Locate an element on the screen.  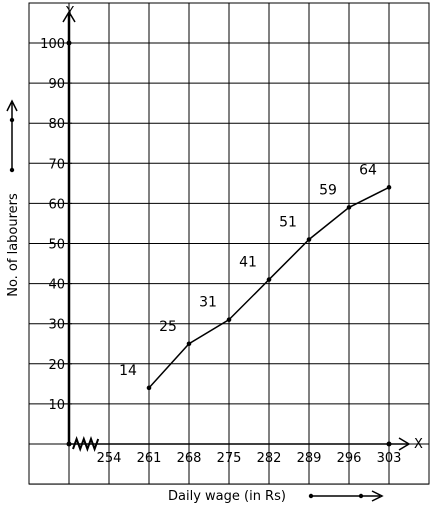
x-tick-label: 261 is located at coordinates (149, 458).